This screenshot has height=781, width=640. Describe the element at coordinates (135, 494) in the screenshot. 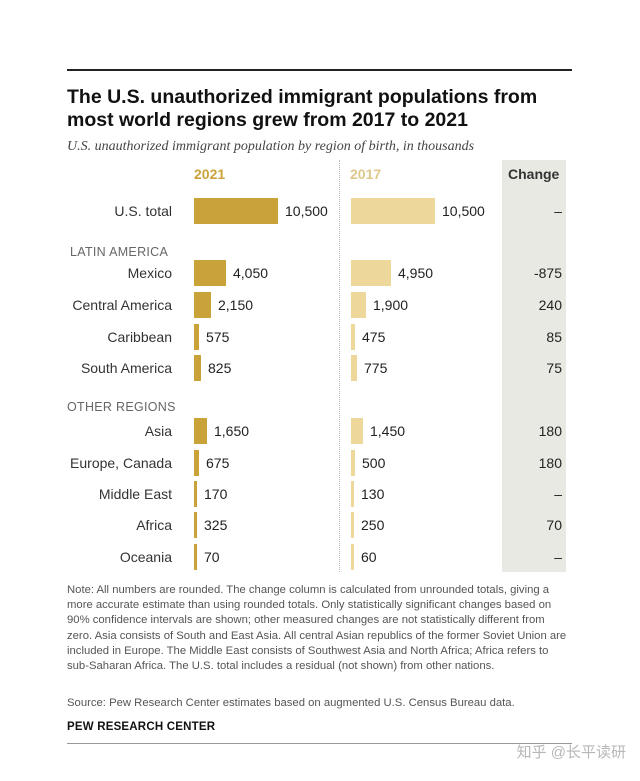

I see `region-label: Middle East` at that location.